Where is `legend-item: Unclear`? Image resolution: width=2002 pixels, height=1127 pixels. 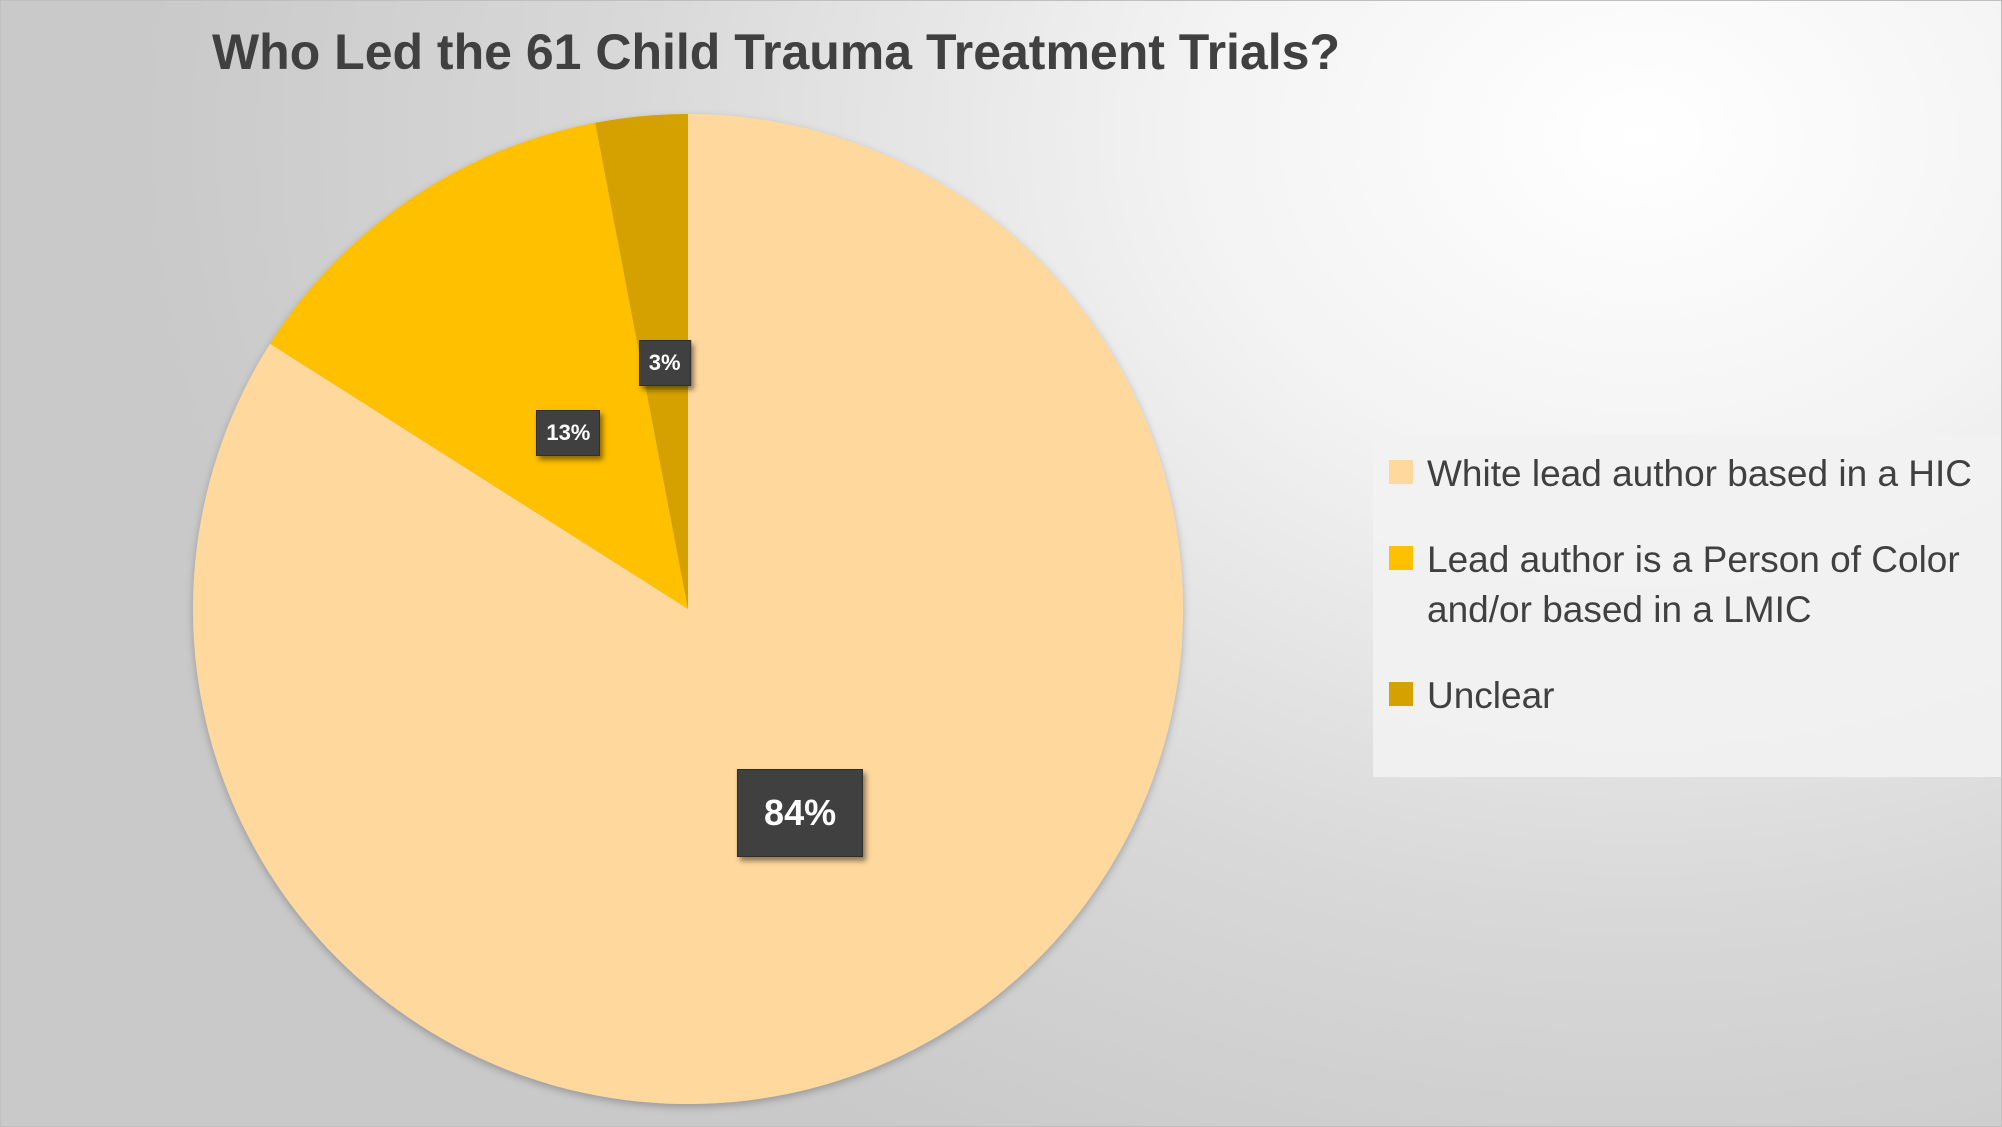
legend-item: Unclear is located at coordinates (1691, 696).